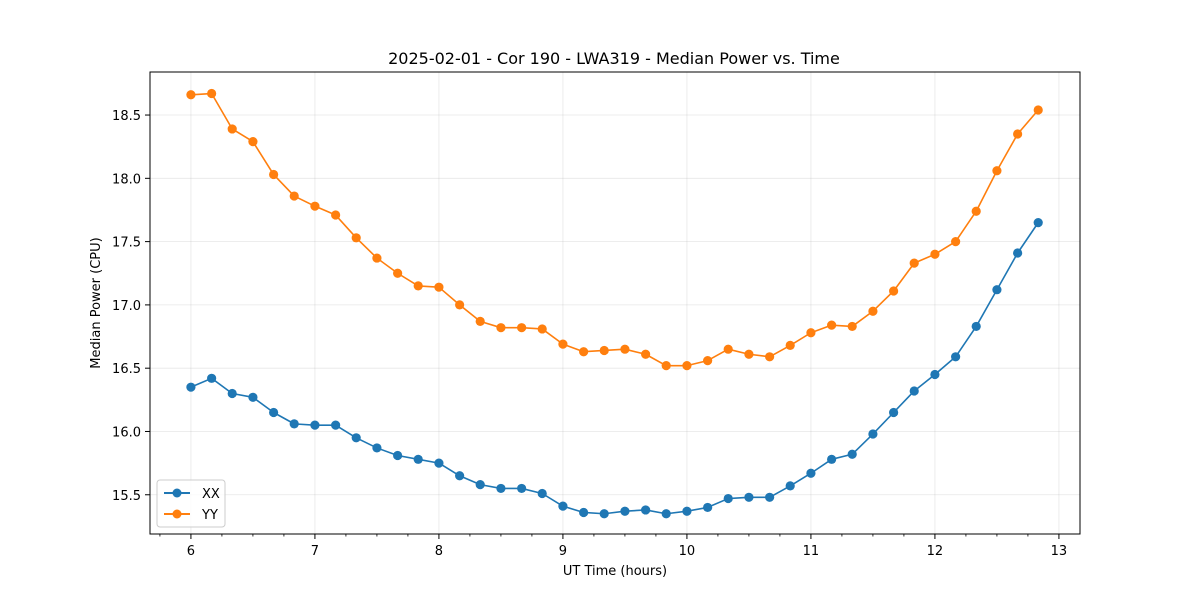 The width and height of the screenshot is (1200, 600). What do you see at coordinates (191, 503) in the screenshot?
I see `legend: XX YY` at bounding box center [191, 503].